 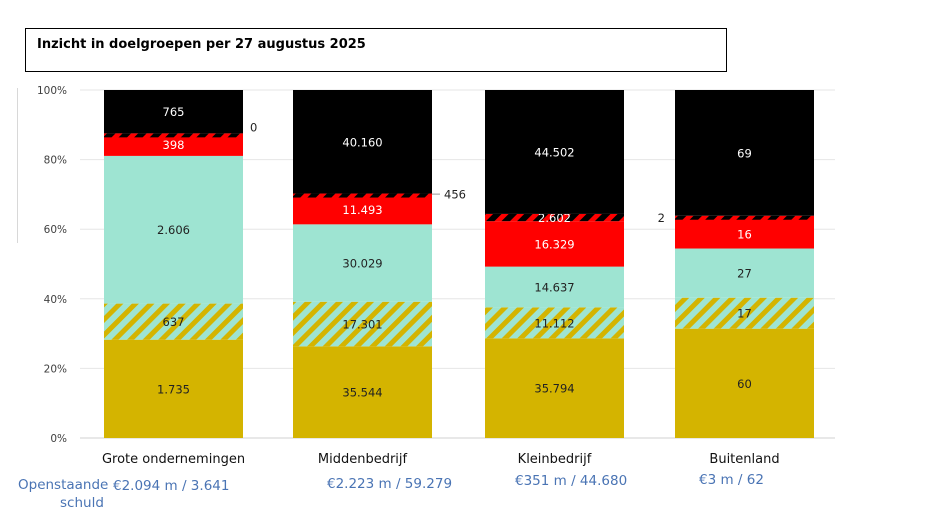 I want to click on amount-middenbedrijf: €2.223 m / 59.279, so click(x=390, y=484).